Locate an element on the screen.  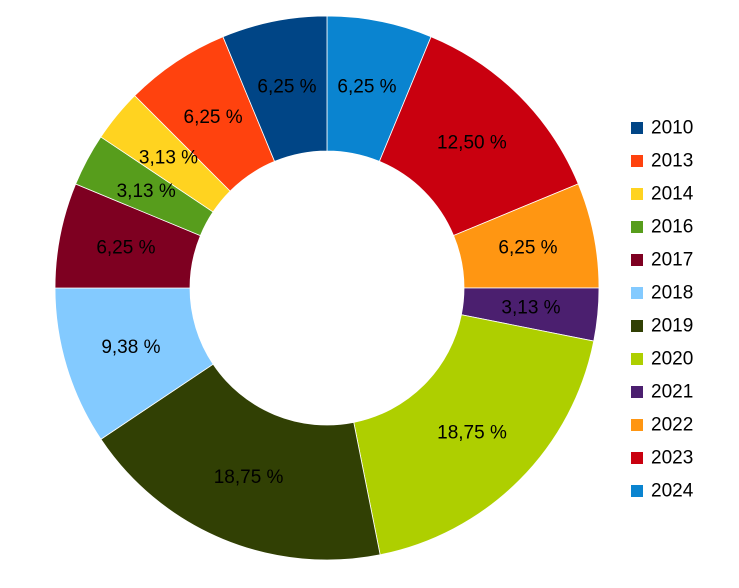
legend-item-2014: 2014 is located at coordinates (662, 194).